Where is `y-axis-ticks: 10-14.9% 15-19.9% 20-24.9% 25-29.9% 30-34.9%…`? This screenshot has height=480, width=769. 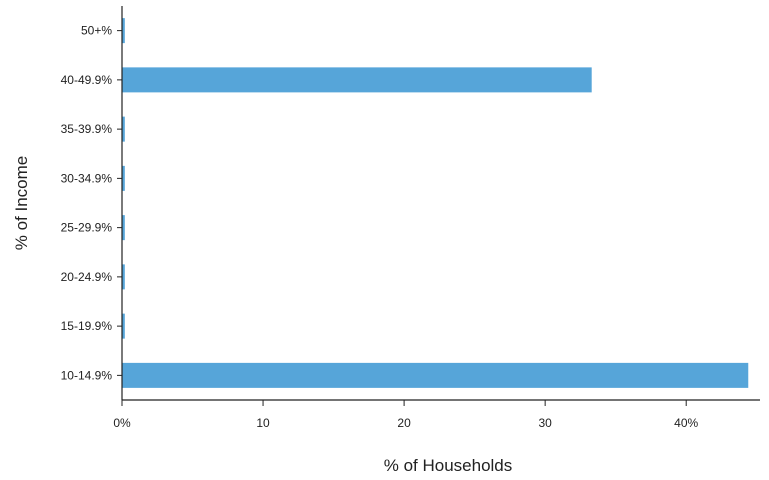
y-axis-ticks: 10-14.9% 15-19.9% 20-24.9% 25-29.9% 30-34.9%… is located at coordinates (91, 203).